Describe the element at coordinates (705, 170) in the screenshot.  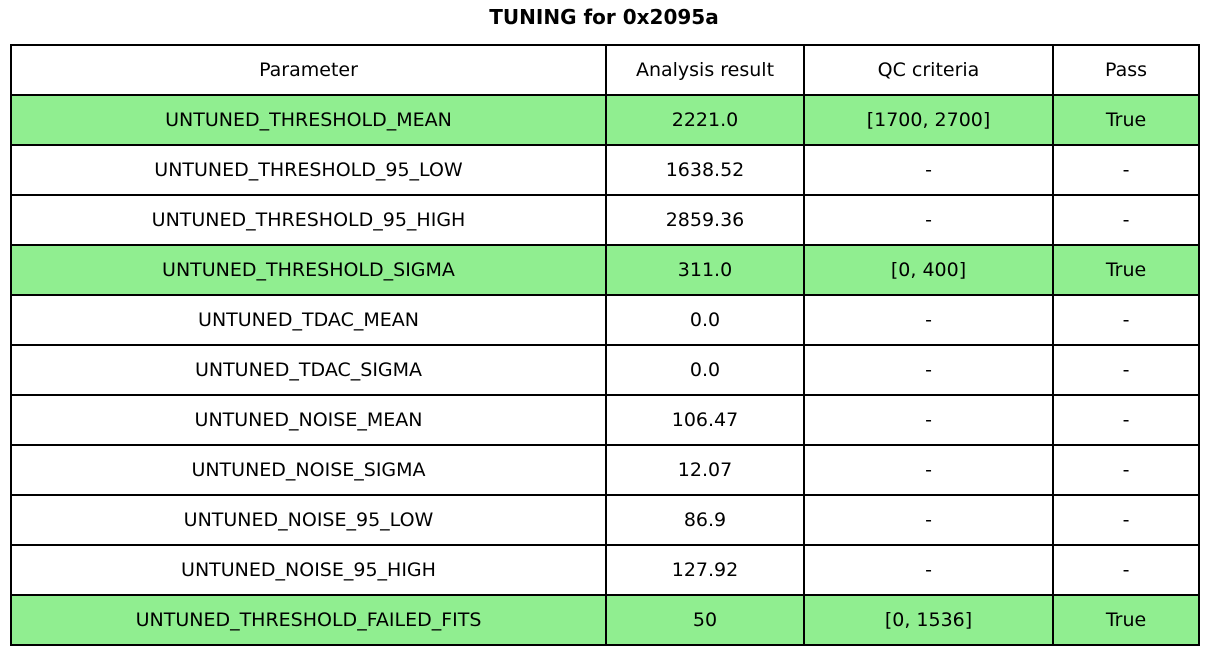
I see `analysis-result-cell: 1638.52` at that location.